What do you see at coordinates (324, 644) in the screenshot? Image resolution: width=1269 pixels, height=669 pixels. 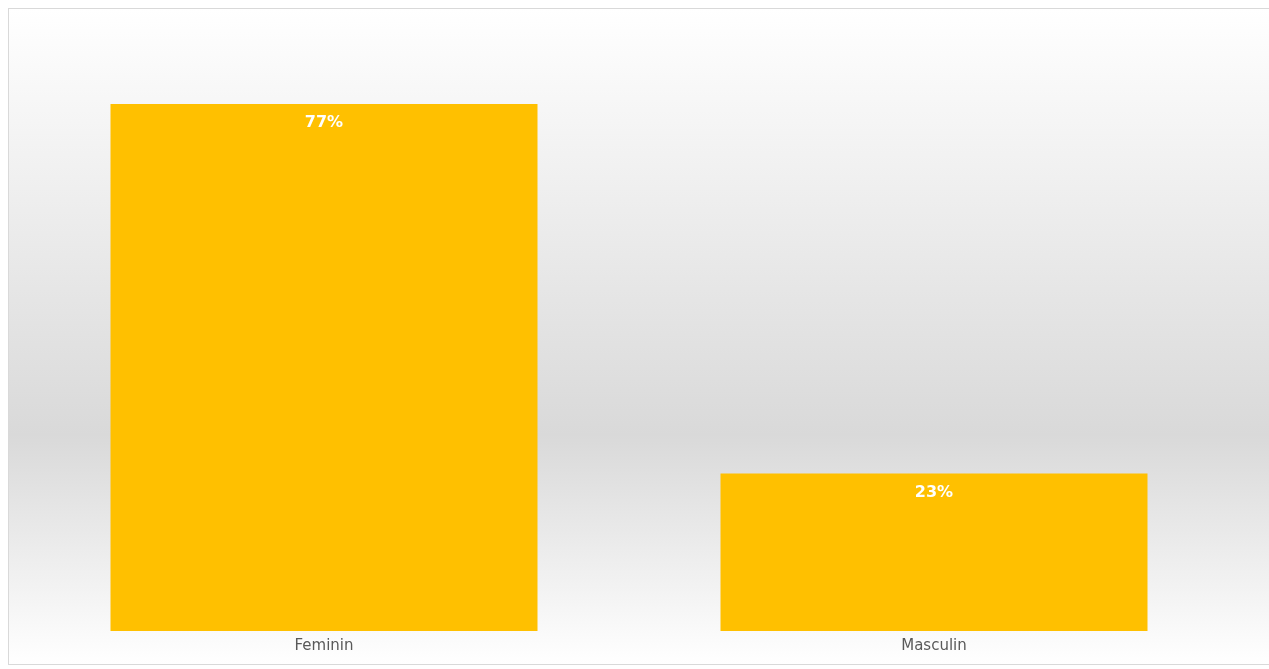 I see `x-tick-label: Feminin` at bounding box center [324, 644].